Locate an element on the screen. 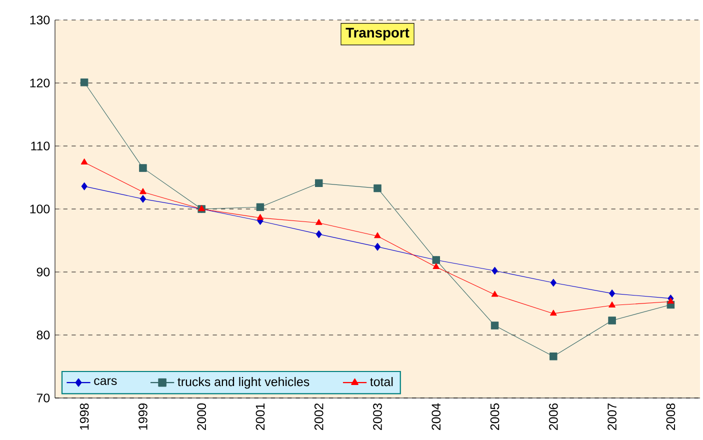 The height and width of the screenshot is (440, 703). legend-label: trucks and light vehicles is located at coordinates (244, 383).